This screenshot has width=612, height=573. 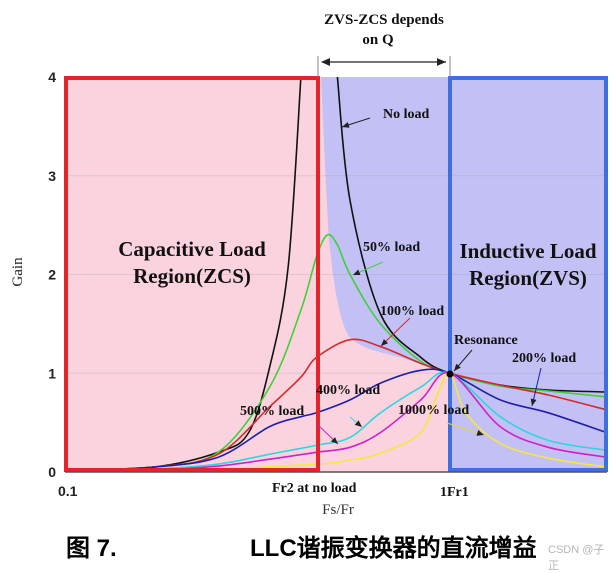 I want to click on y-axis-label: Gain, so click(x=18, y=272).